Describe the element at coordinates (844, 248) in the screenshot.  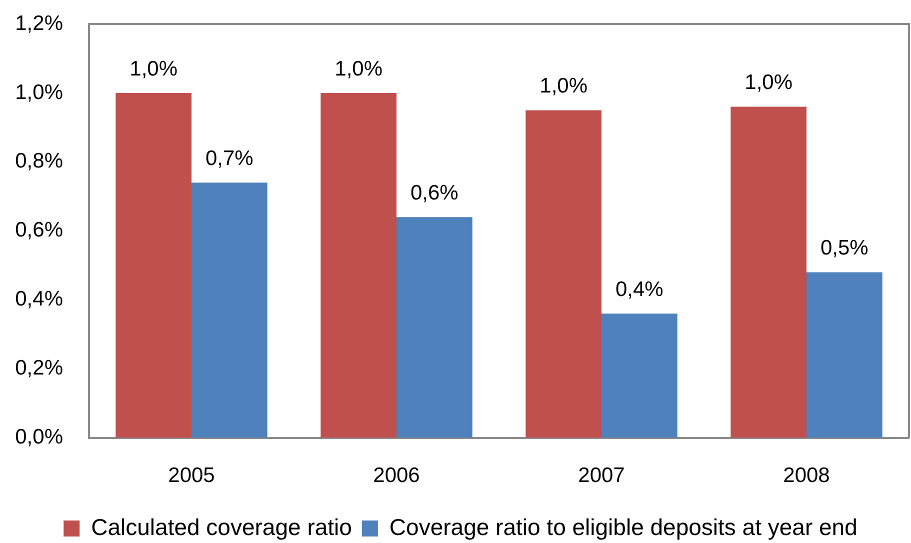
I see `data-label: 0,5%` at that location.